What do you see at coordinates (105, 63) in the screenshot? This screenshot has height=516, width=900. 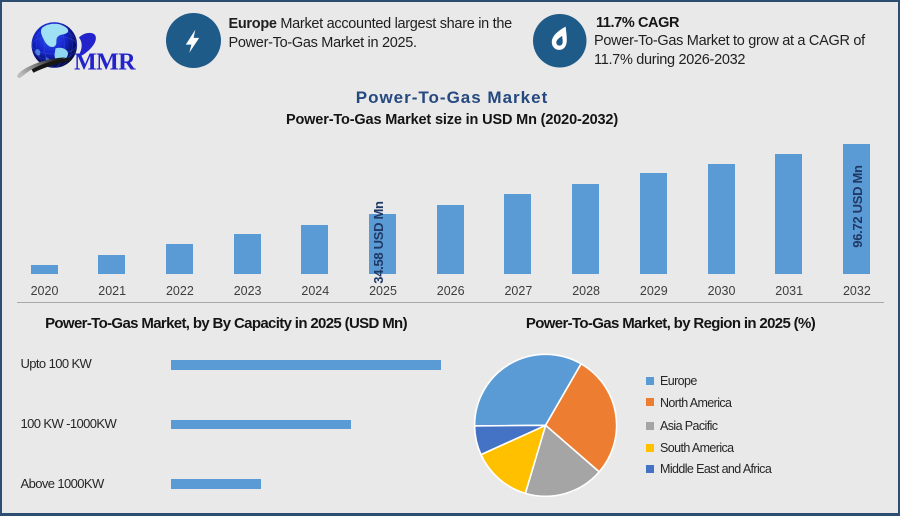 I see `svg-text: MMR` at bounding box center [105, 63].